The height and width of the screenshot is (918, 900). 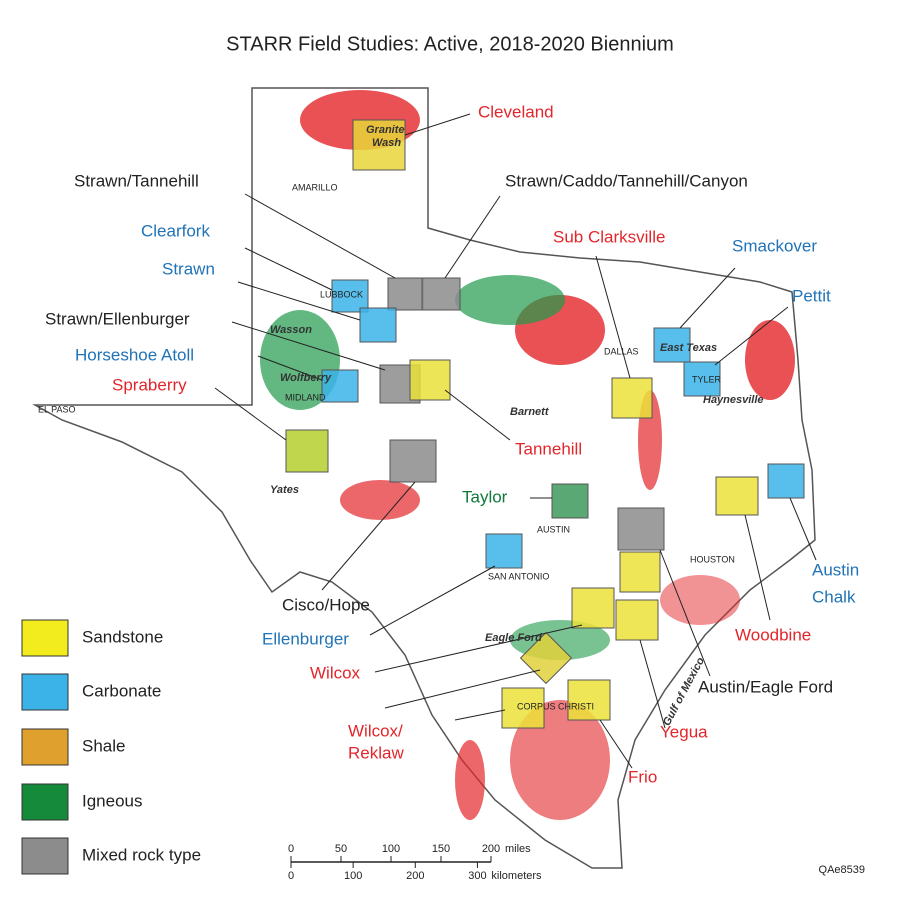 I want to click on study-label: Yegua, so click(x=684, y=731).